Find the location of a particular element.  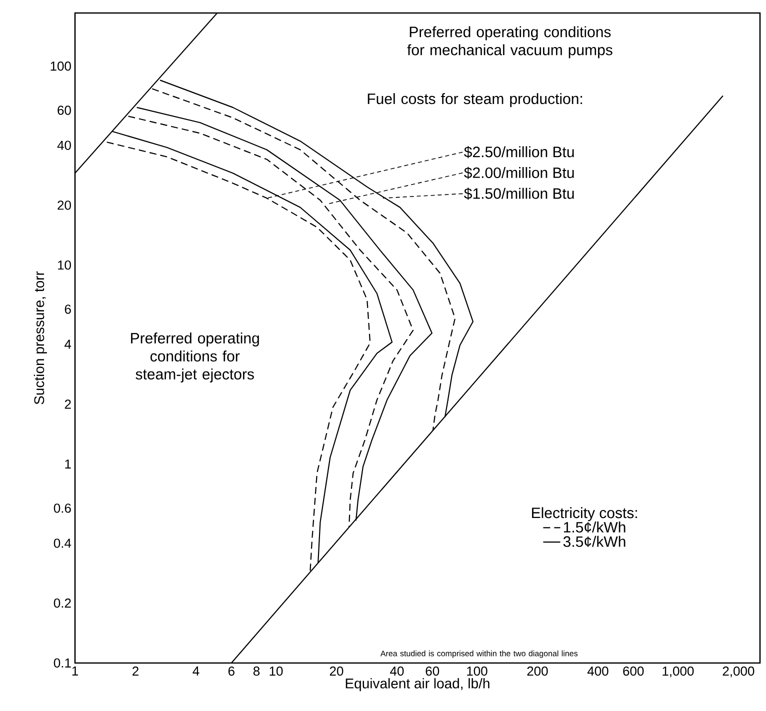

y-tick-label: 100 is located at coordinates (60, 66).